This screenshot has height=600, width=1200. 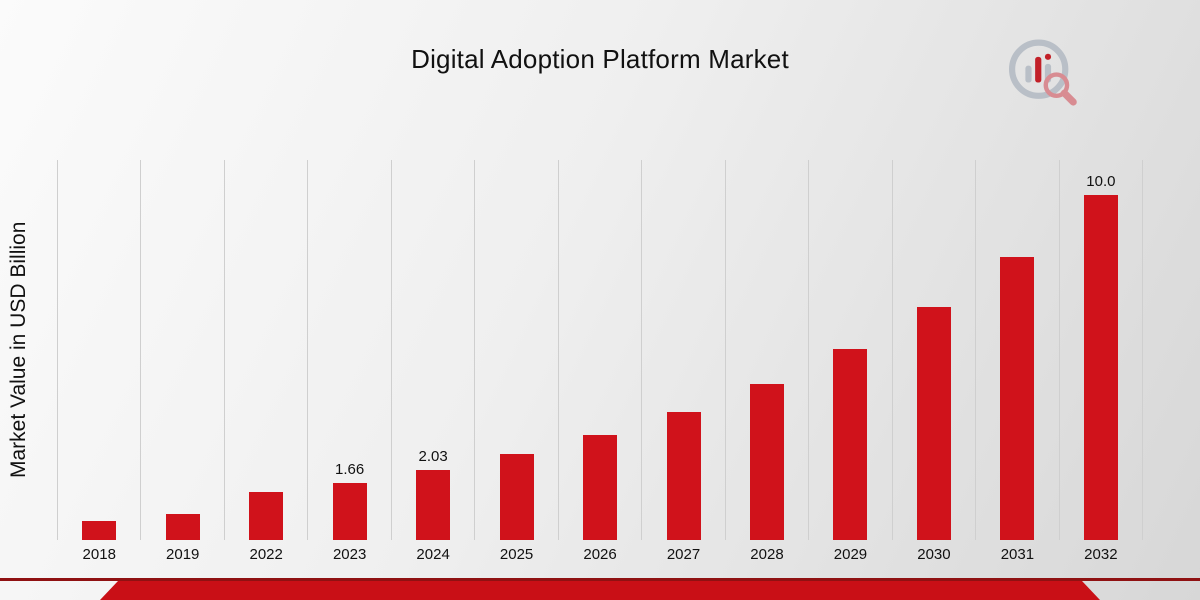 What do you see at coordinates (850, 554) in the screenshot?
I see `x-tick-label-2029: 2029` at bounding box center [850, 554].